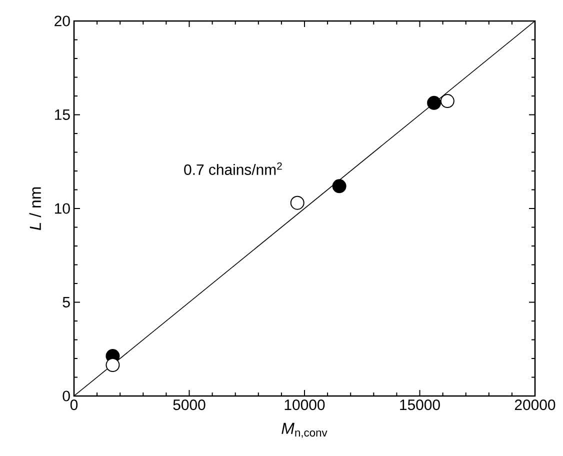 The height and width of the screenshot is (456, 563). I want to click on y-axis-title: L / nm, so click(35, 208).